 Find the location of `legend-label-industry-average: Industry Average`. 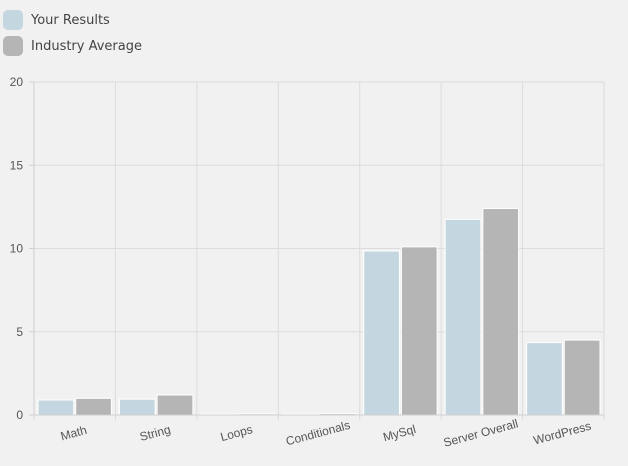

legend-label-industry-average: Industry Average is located at coordinates (86, 46).